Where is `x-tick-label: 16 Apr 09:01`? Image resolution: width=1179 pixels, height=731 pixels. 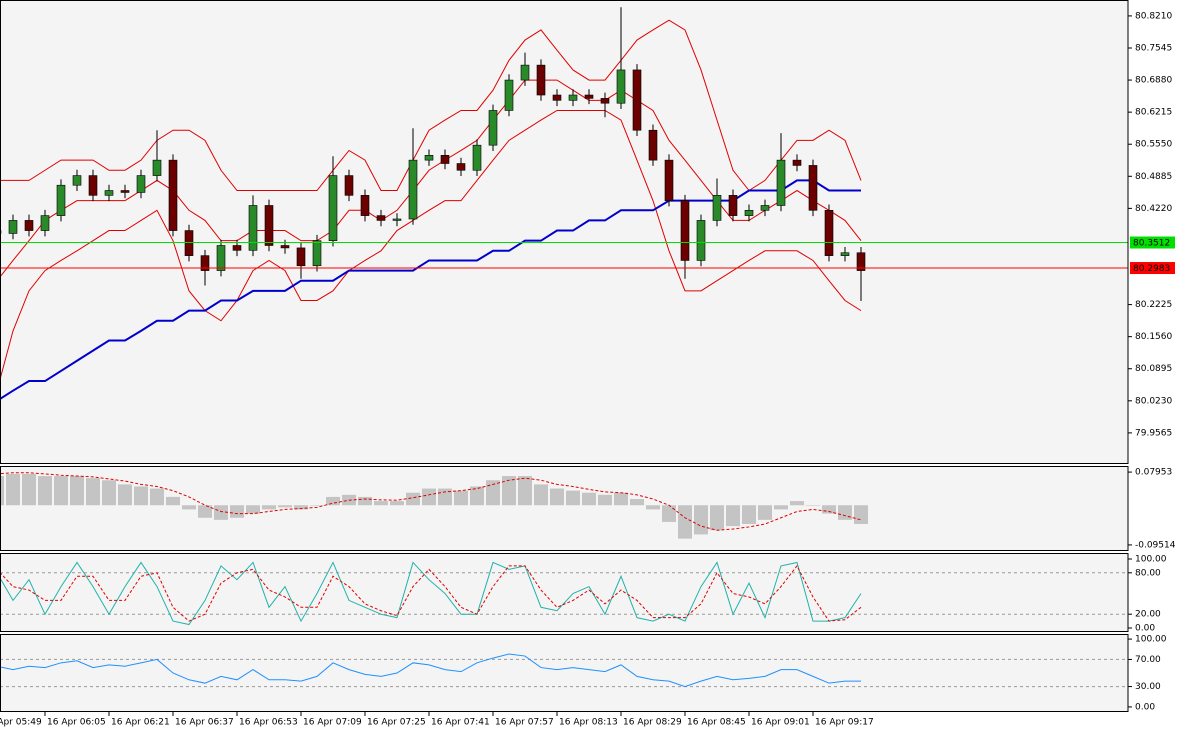
x-tick-label: 16 Apr 09:01 is located at coordinates (780, 723).